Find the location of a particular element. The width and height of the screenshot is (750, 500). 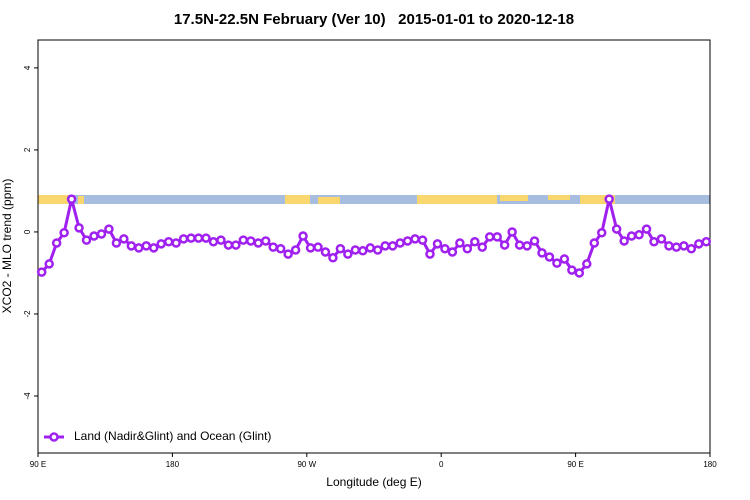

y-tick-label: 2 is located at coordinates (27, 149).